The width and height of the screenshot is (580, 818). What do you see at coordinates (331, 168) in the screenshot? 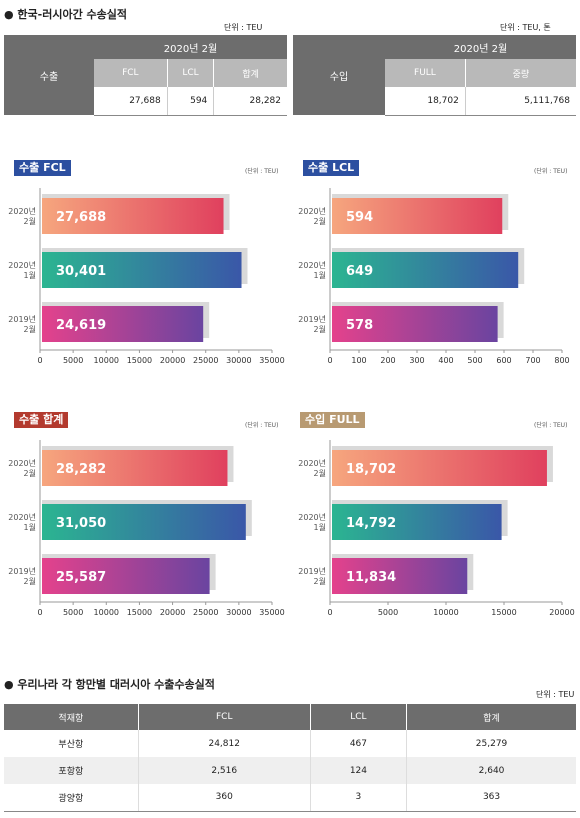
I see `chart2-title: 수출 LCL` at bounding box center [331, 168].